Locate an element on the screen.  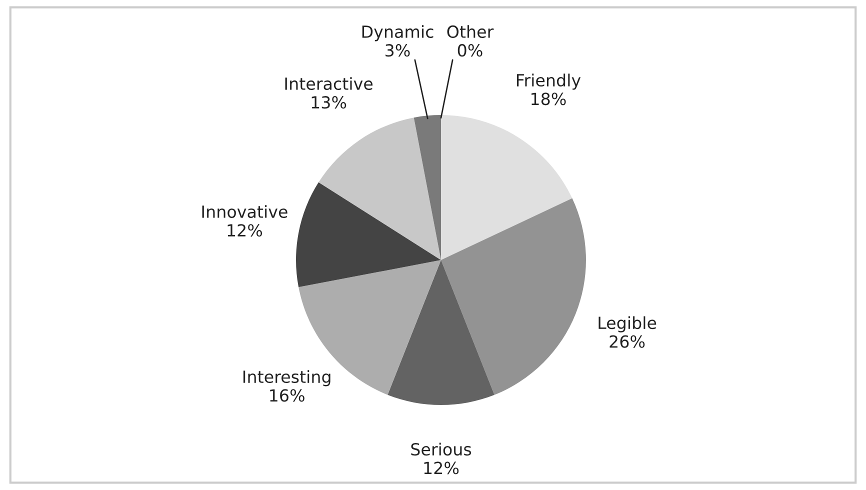
data-label: 18% is located at coordinates (549, 99).